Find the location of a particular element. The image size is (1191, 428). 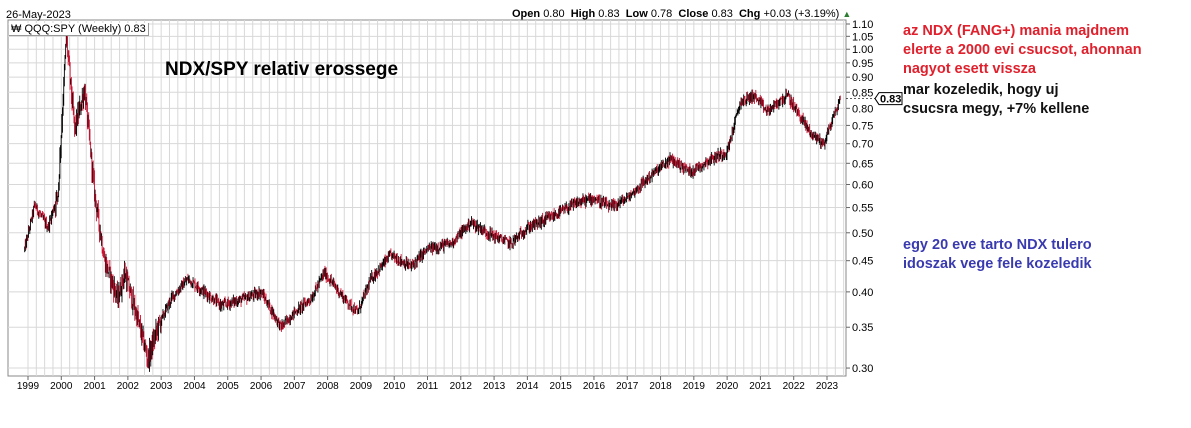

y-tick-label: 0.40 is located at coordinates (862, 293).